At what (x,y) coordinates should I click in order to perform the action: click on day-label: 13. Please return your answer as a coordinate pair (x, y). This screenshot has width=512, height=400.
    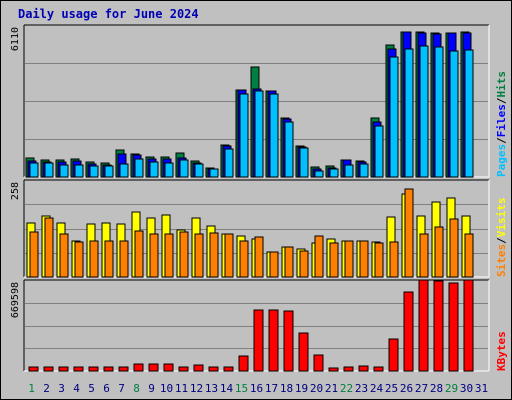
    Looking at the image, I should click on (211, 388).